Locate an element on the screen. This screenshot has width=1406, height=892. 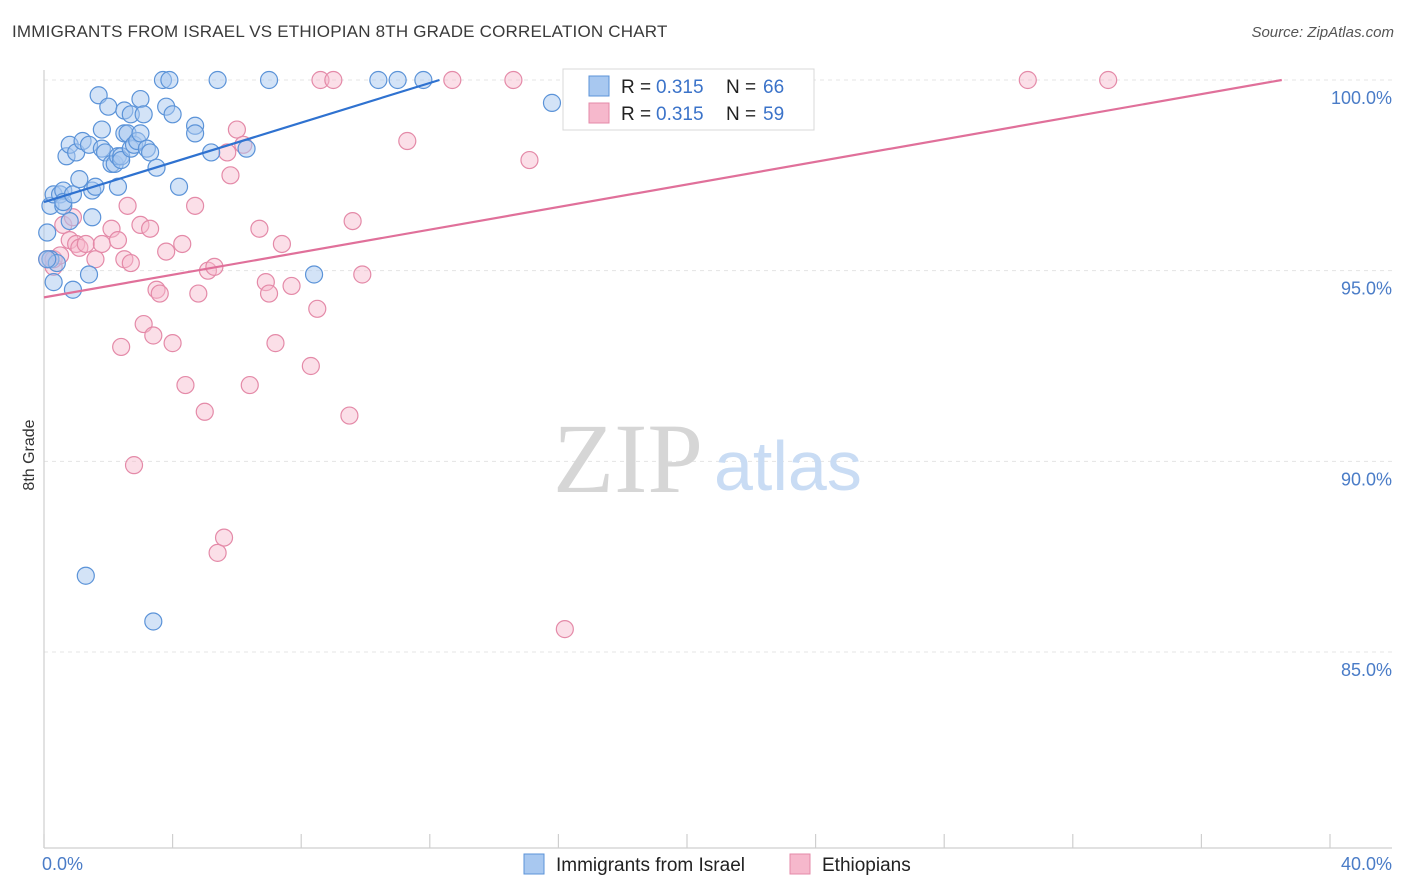
legend-n-value-israel: 66 is located at coordinates (773, 87).